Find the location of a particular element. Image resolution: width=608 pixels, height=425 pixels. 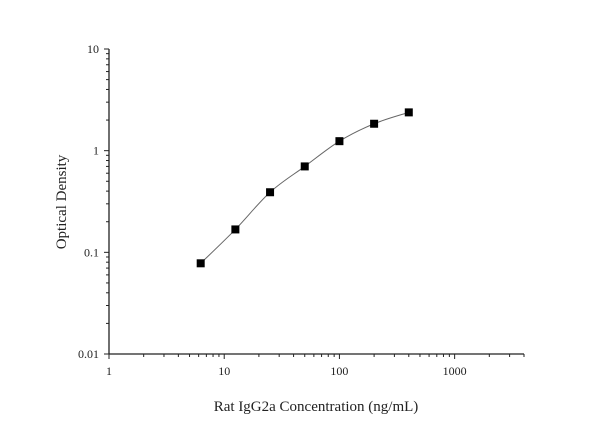

fit-curve is located at coordinates (304, 187).